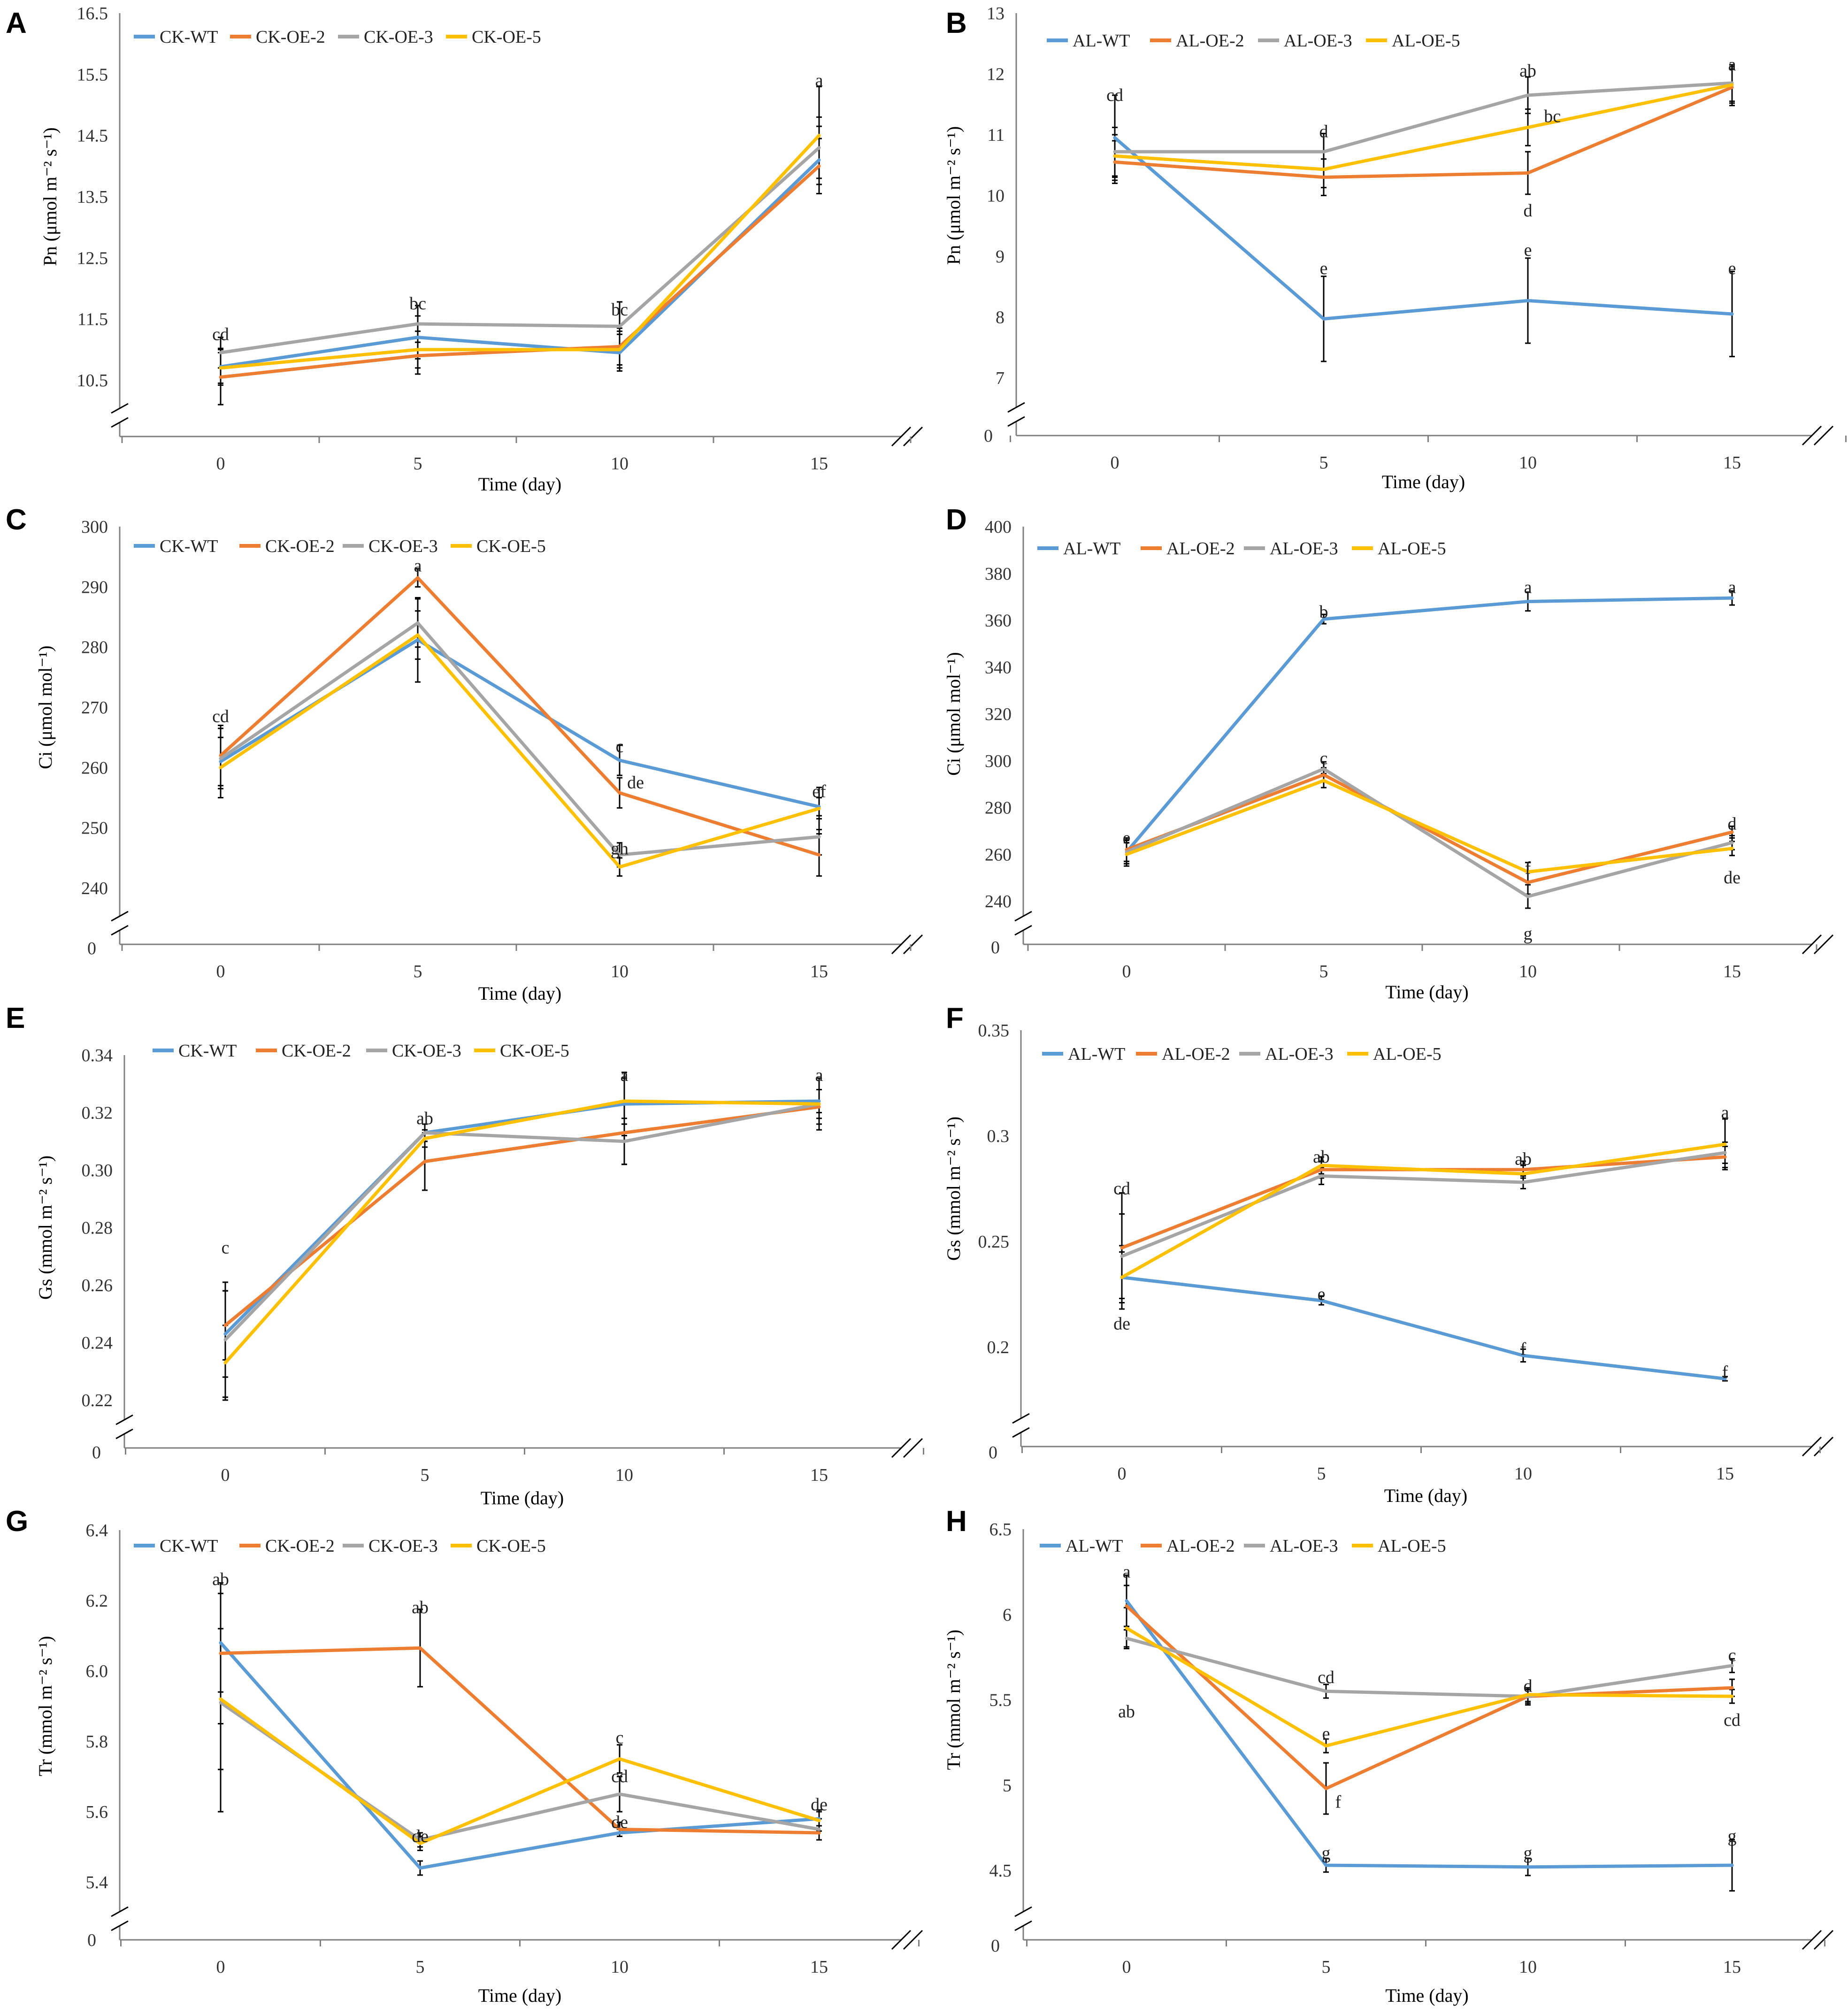 This screenshot has width=1848, height=2014. Describe the element at coordinates (1412, 549) in the screenshot. I see `legend-label: AL-OE-5` at that location.